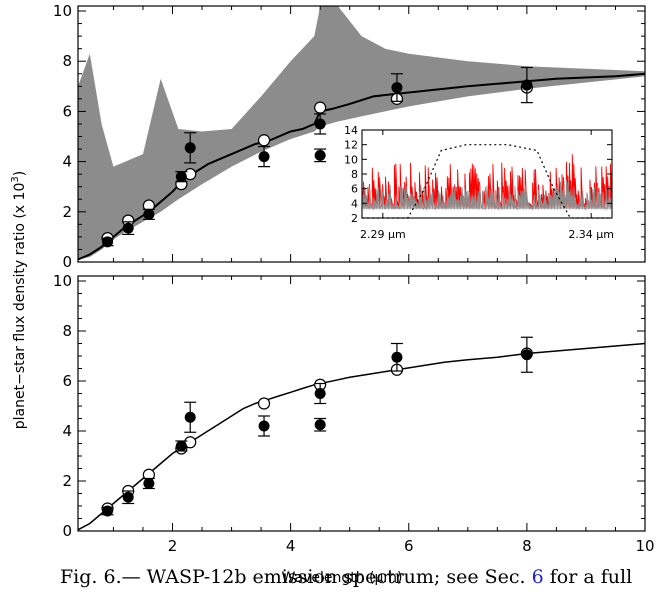 Image resolution: width=657 pixels, height=596 pixels. What do you see at coordinates (351, 145) in the screenshot?
I see `inset-y-tick-label: 12` at bounding box center [351, 145].